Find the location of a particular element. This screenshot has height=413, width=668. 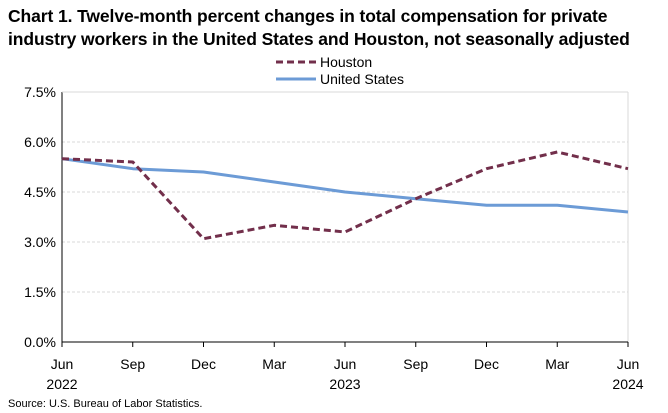

x-tick-year-label: 2022 is located at coordinates (61, 384).